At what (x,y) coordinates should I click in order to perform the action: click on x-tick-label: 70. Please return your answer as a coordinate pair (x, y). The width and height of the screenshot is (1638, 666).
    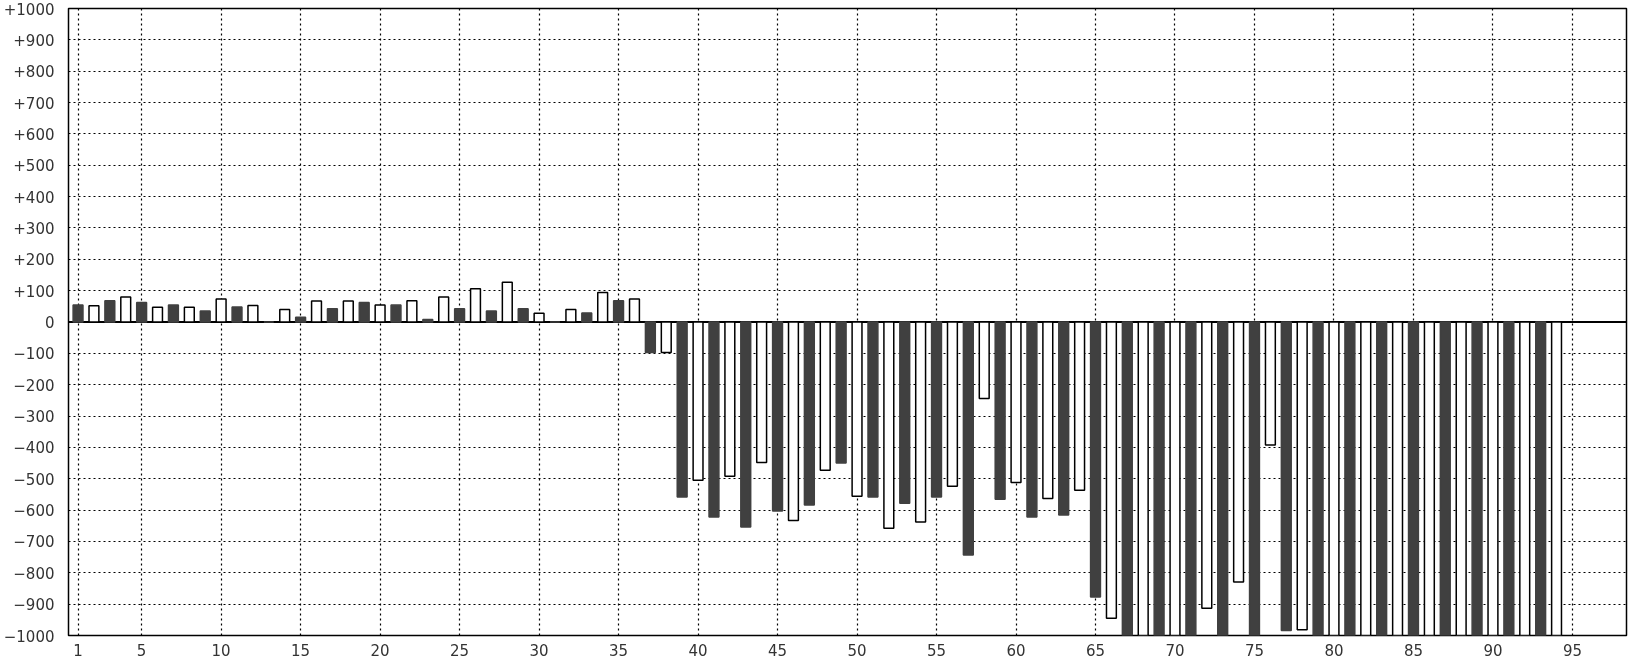
    Looking at the image, I should click on (1175, 650).